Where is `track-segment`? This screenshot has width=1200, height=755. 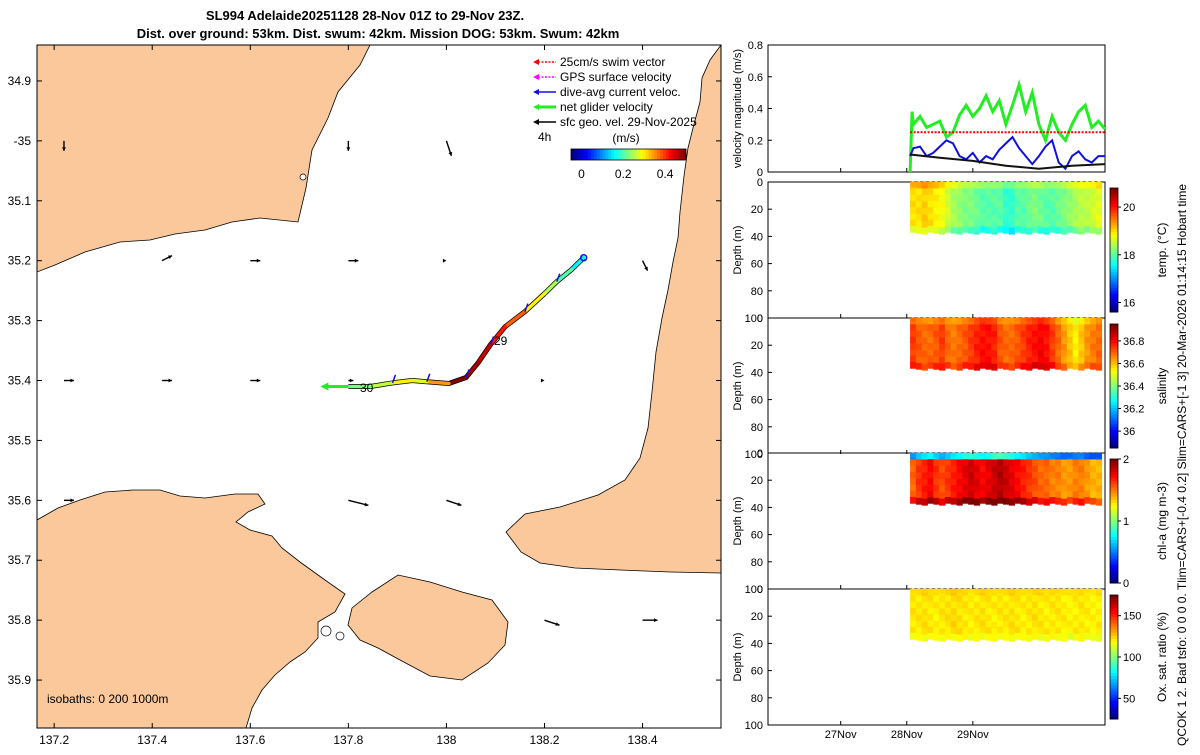
track-segment is located at coordinates (564, 275).